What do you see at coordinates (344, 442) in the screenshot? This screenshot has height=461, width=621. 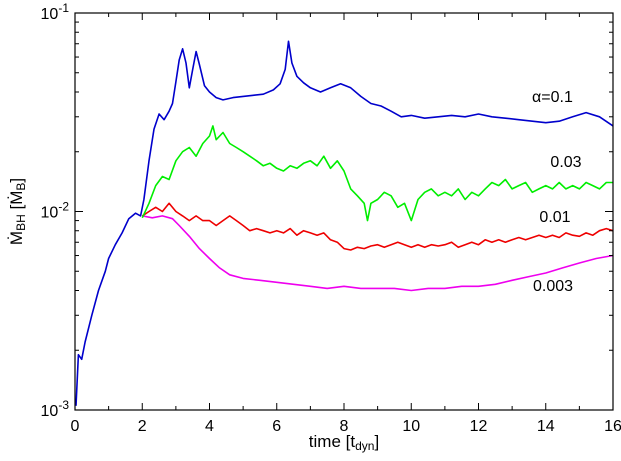 I see `x-axis-title: time [tdyn]` at bounding box center [344, 442].